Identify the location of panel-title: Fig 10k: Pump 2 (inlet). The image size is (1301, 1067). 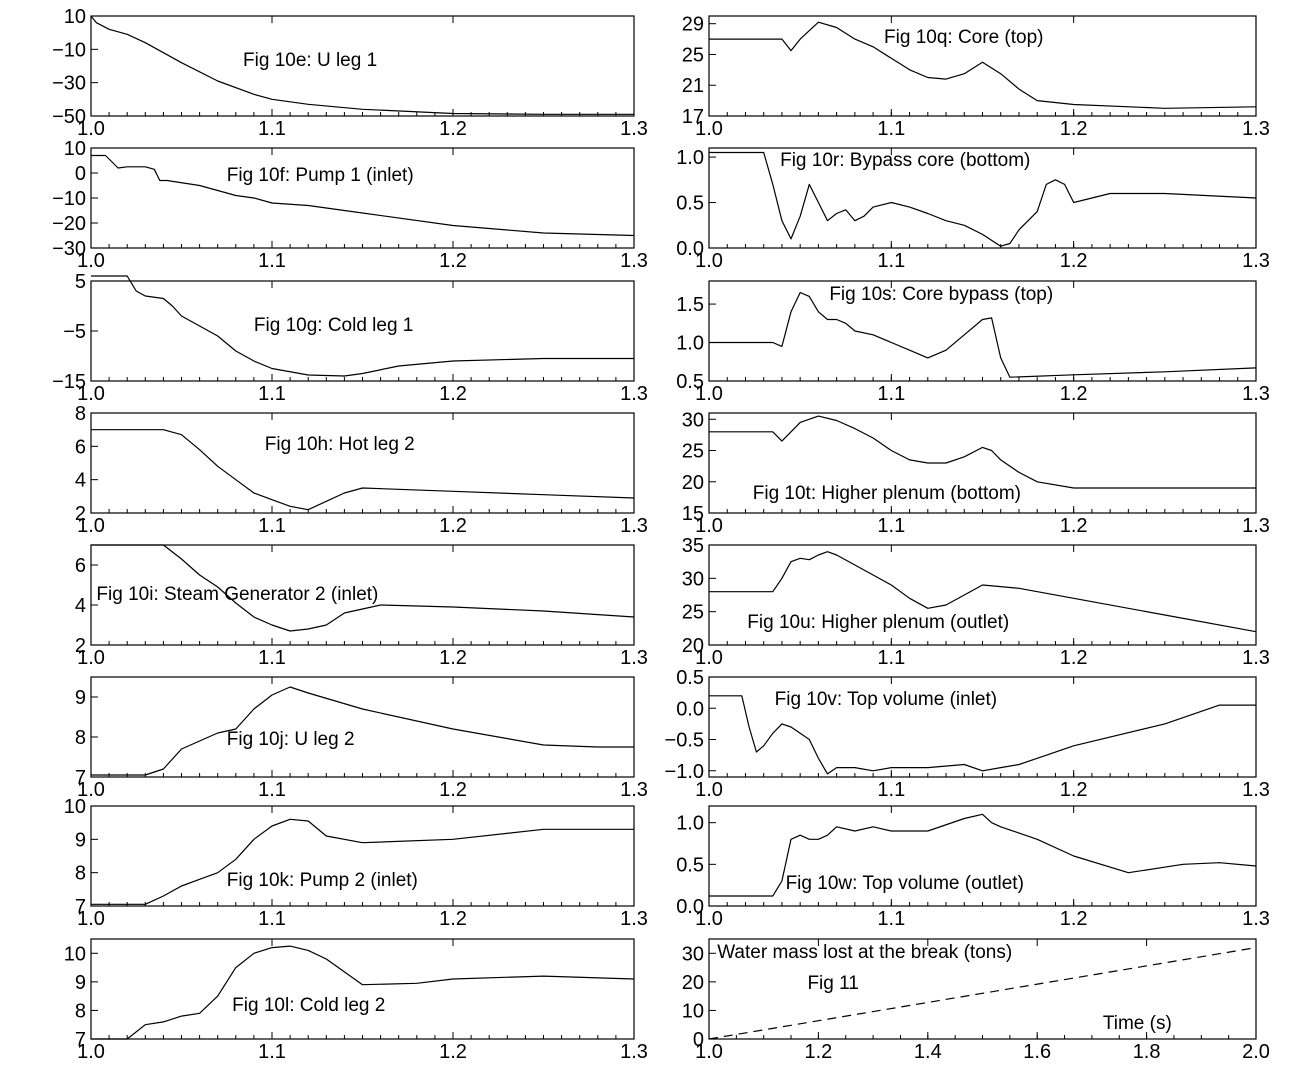
(322, 880).